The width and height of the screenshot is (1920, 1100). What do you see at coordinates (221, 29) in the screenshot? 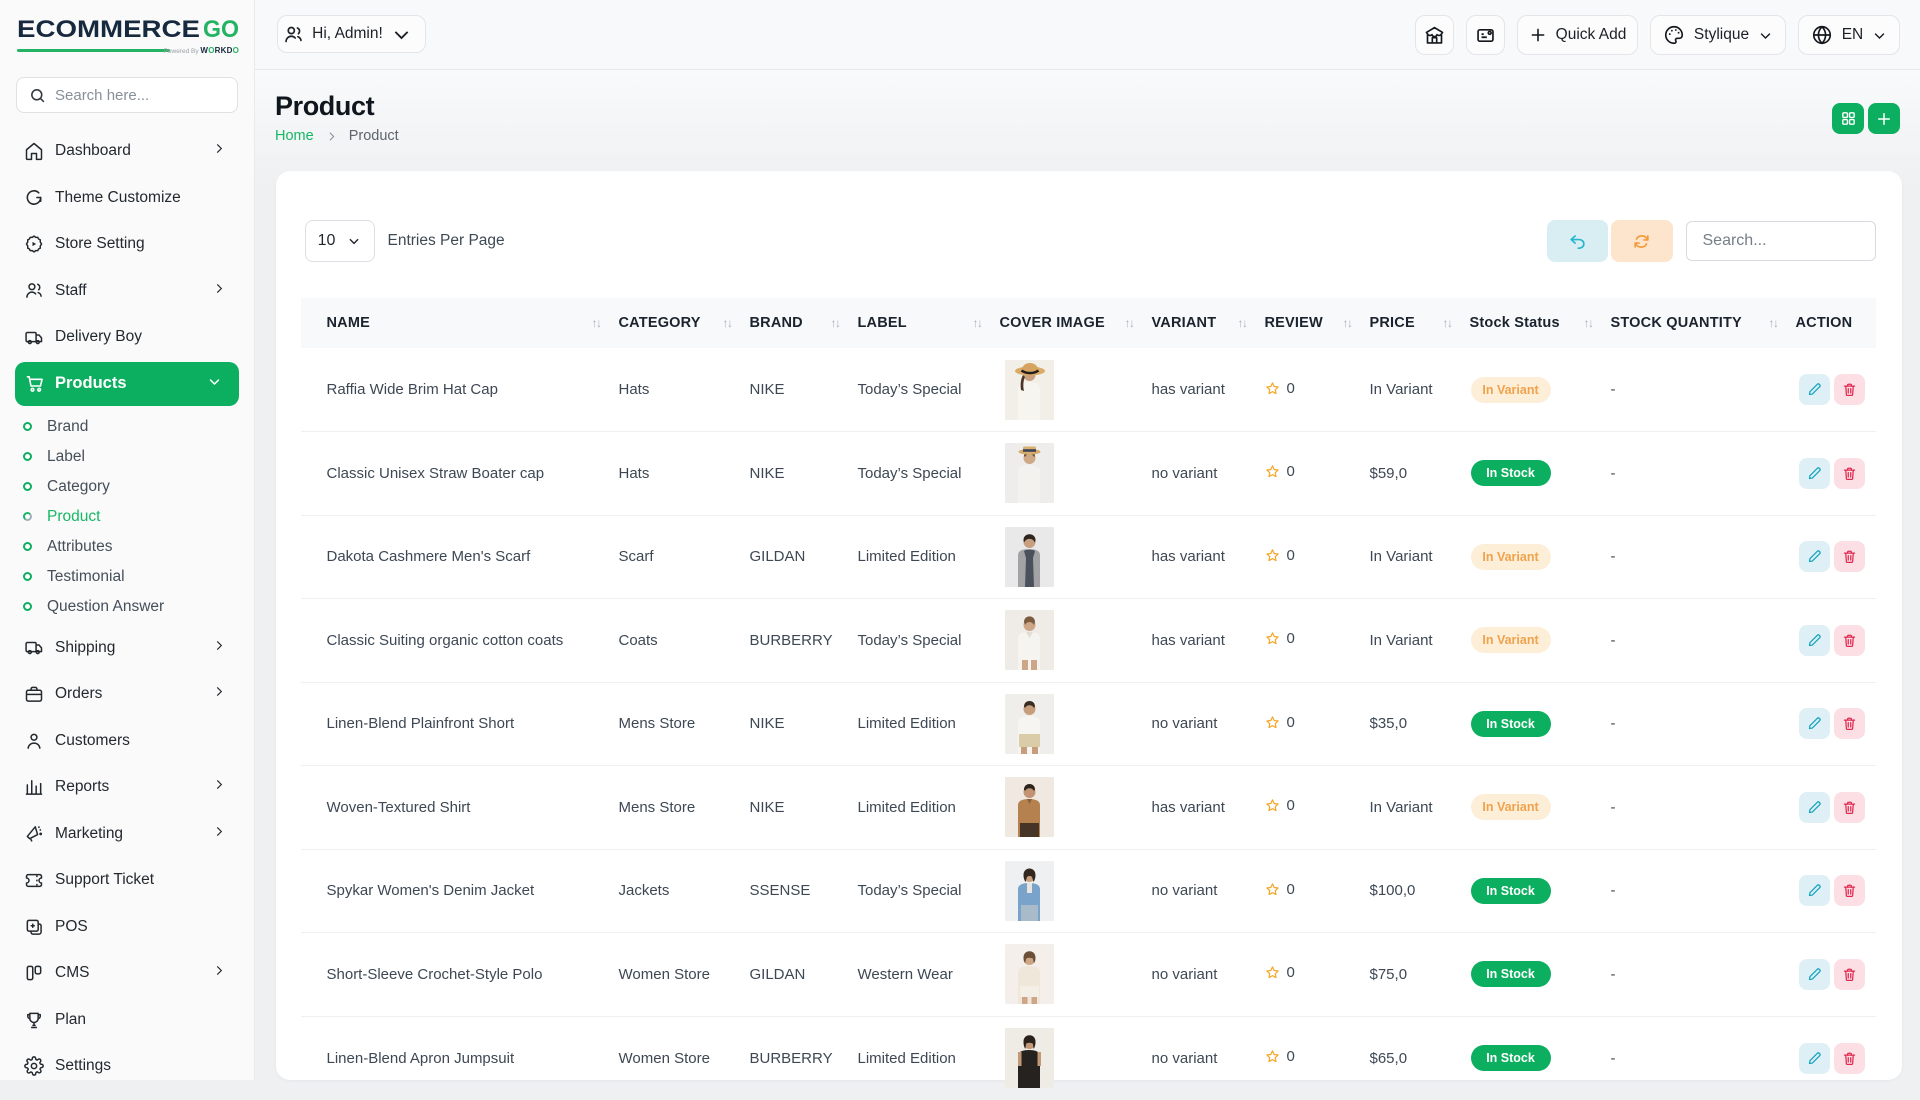
I see `svg-text: GO` at bounding box center [221, 29].